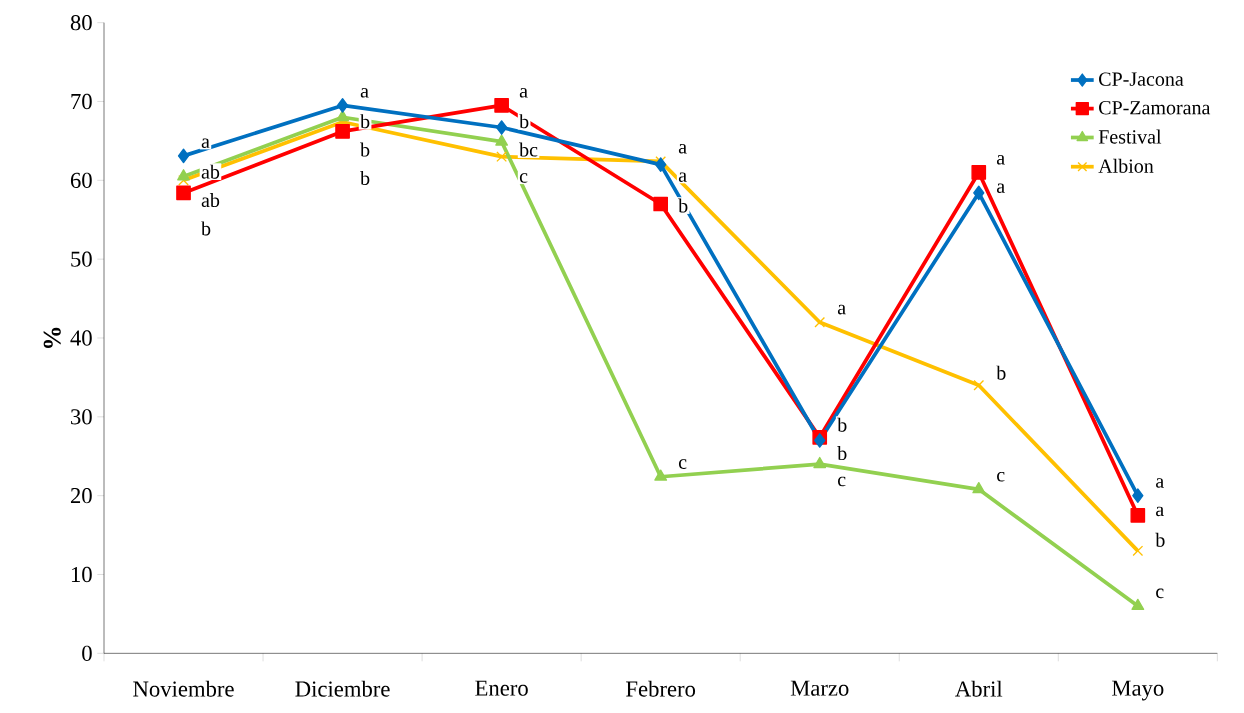 The height and width of the screenshot is (713, 1244). I want to click on x-tick-label: Noviembre, so click(183, 688).